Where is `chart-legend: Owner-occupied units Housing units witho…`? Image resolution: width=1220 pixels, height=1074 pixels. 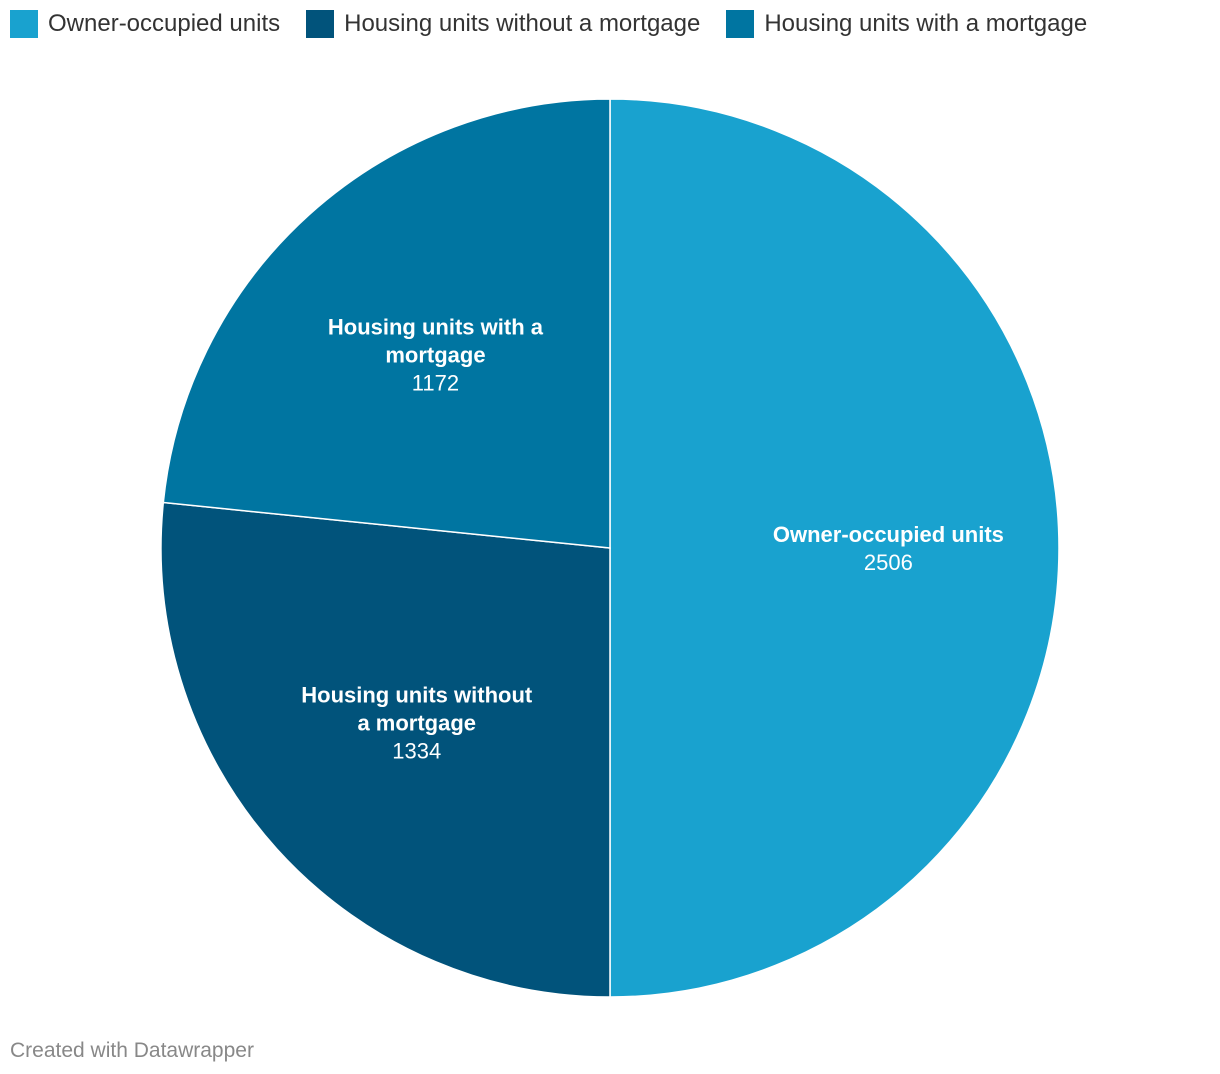 chart-legend: Owner-occupied units Housing units witho… is located at coordinates (561, 24).